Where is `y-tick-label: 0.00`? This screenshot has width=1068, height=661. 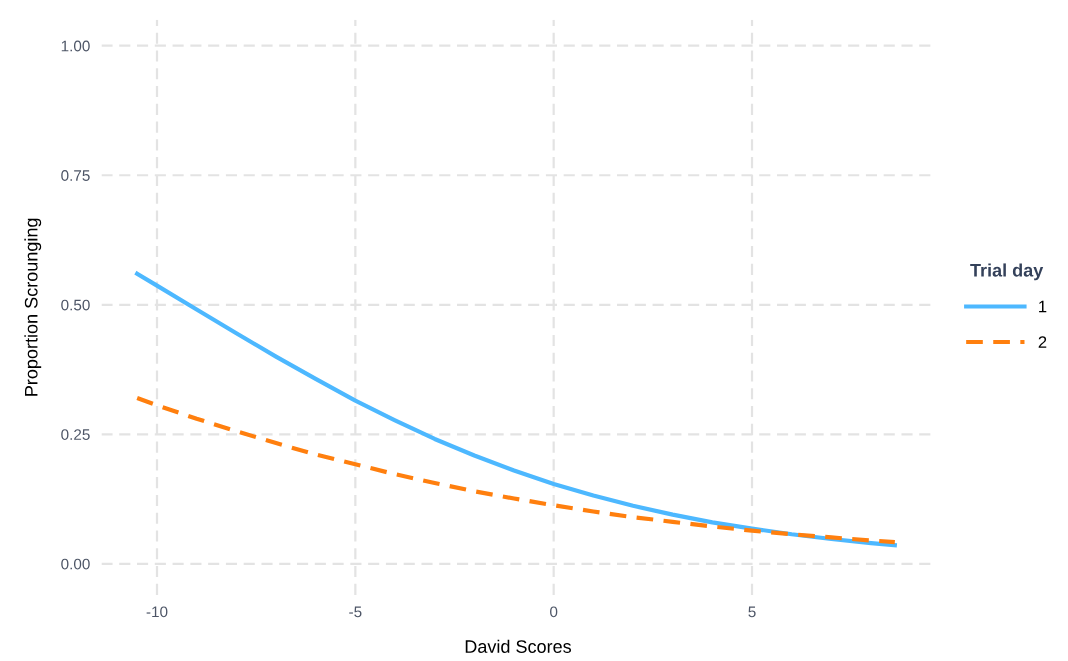
y-tick-label: 0.00 is located at coordinates (75, 564).